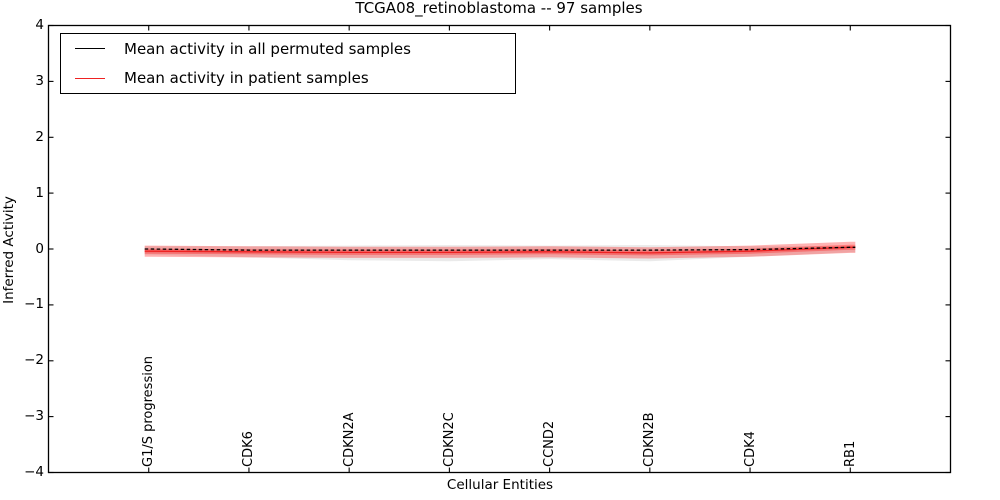 This screenshot has height=500, width=1000. I want to click on y-tick-label: −1, so click(34, 304).